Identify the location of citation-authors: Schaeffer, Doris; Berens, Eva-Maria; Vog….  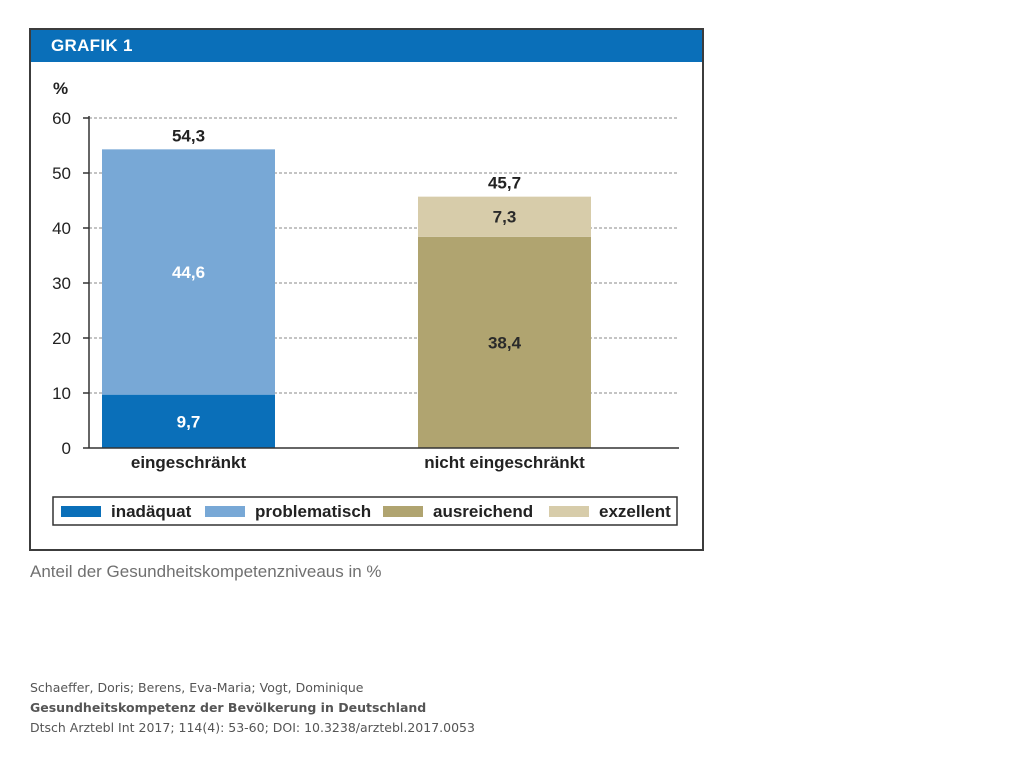
(197, 687).